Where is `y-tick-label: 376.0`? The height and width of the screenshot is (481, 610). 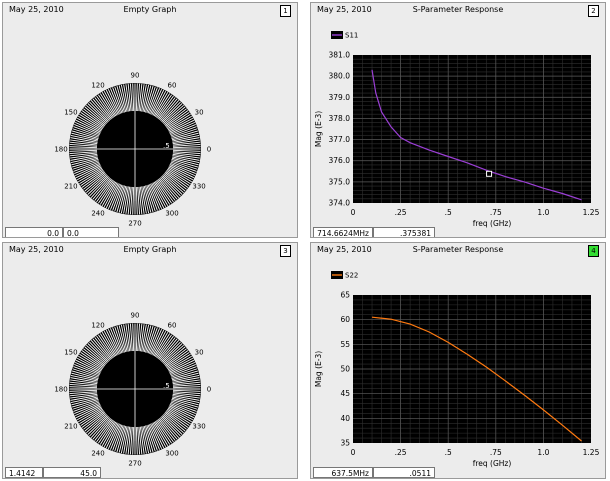
y-tick-label: 376.0 is located at coordinates (340, 160).